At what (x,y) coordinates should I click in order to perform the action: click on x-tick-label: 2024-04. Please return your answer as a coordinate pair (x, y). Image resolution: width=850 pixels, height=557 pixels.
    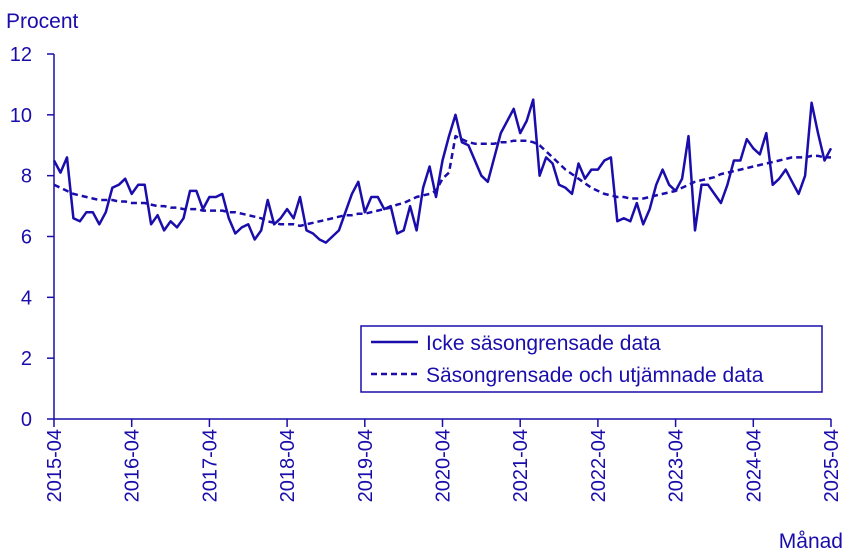
    Looking at the image, I should click on (754, 465).